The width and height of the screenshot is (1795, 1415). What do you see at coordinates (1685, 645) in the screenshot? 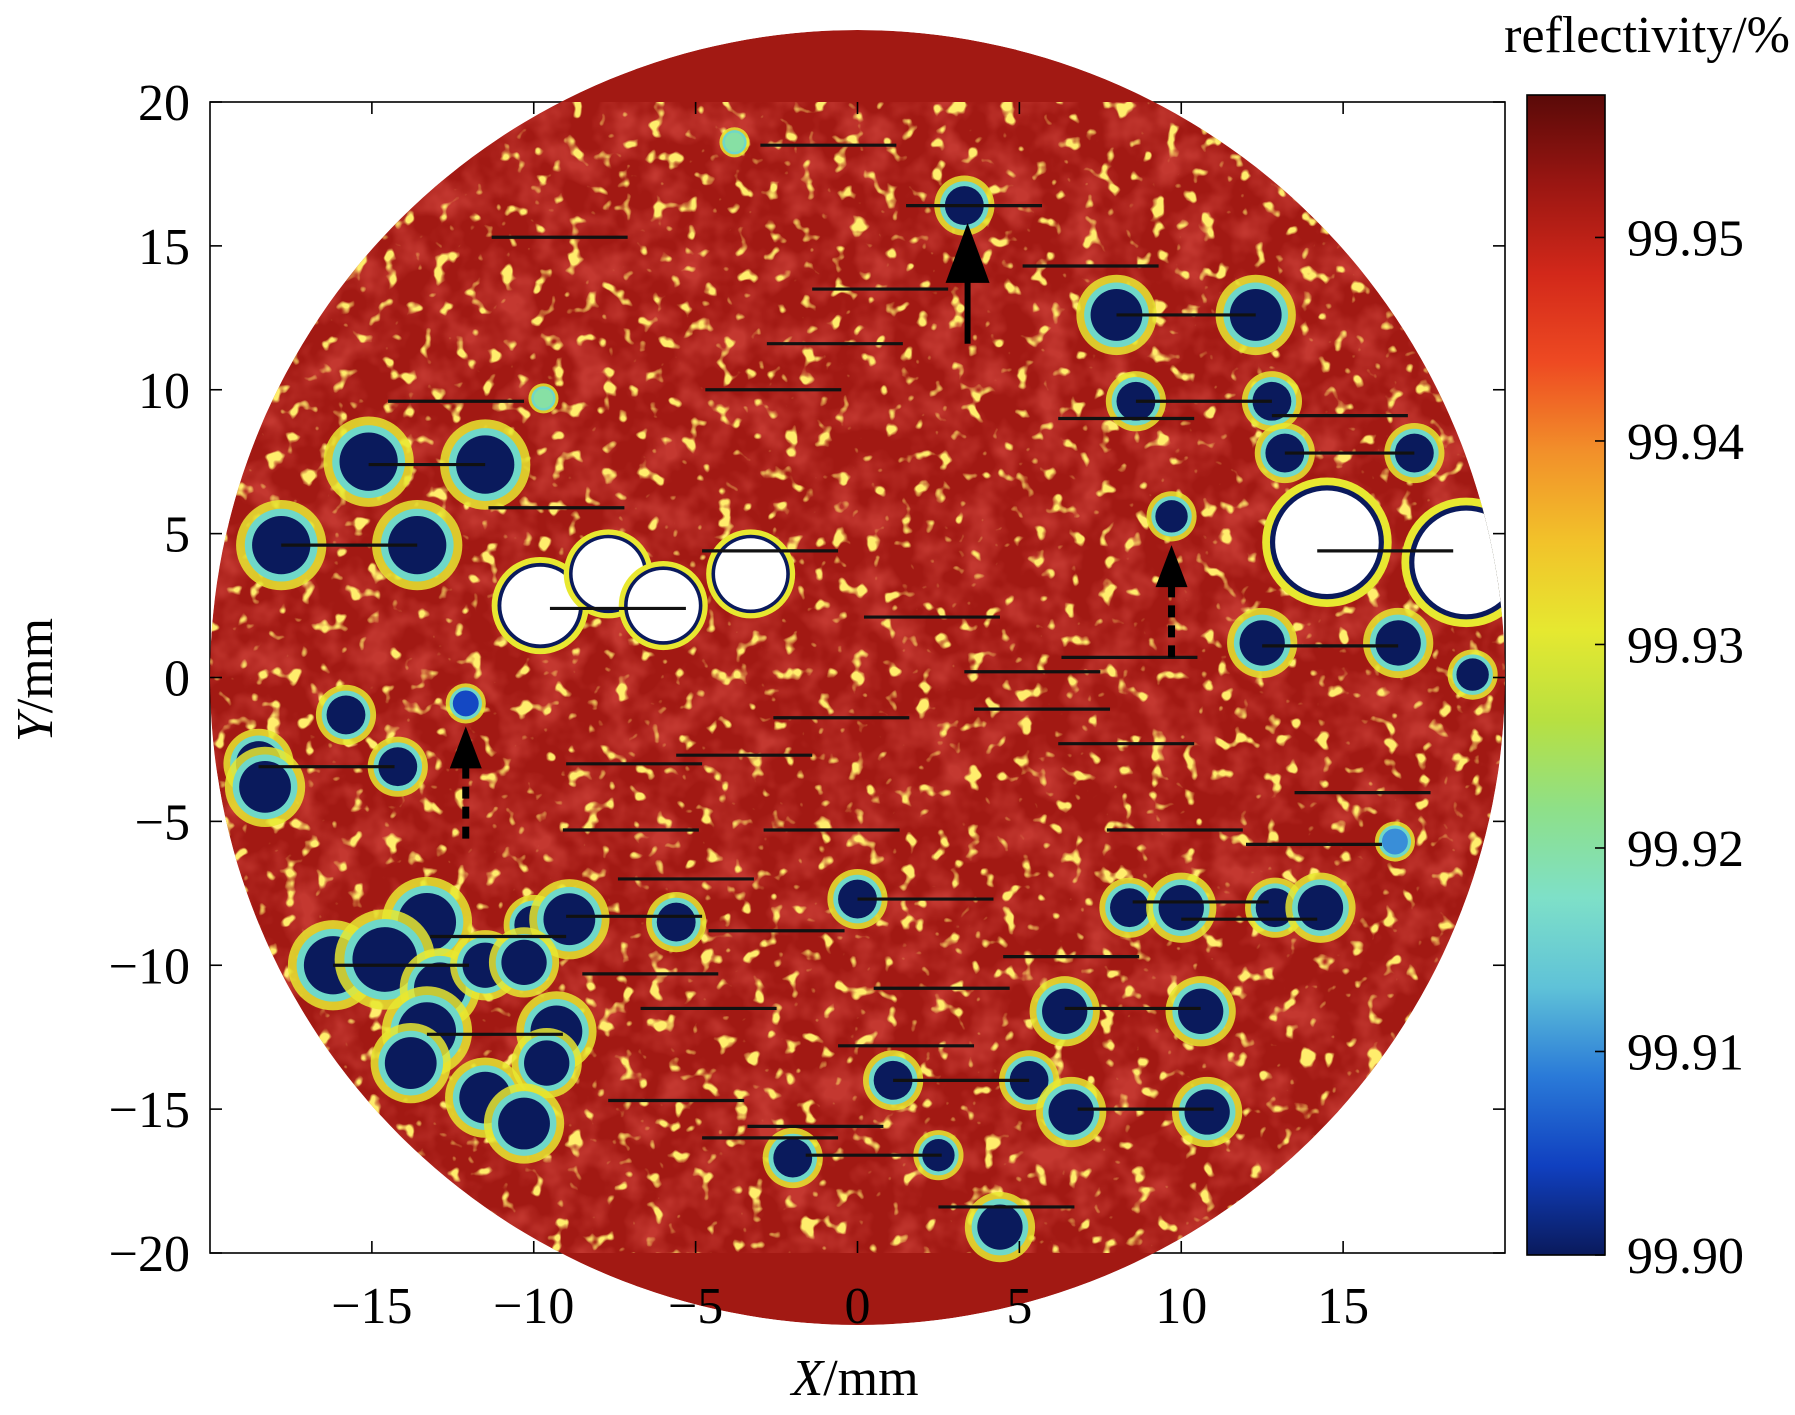
I see `colorbar-tick-label: 99.93` at bounding box center [1685, 645].